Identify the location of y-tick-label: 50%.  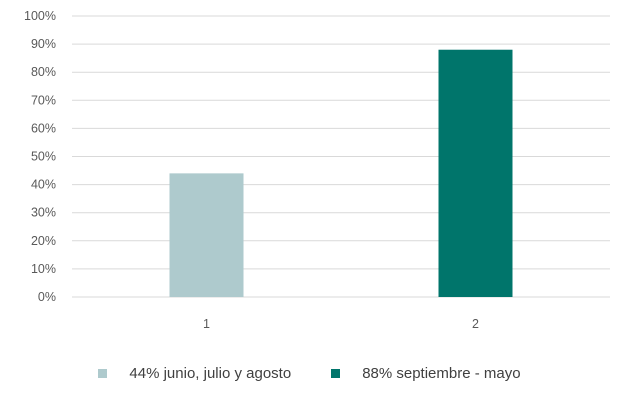
(43, 157).